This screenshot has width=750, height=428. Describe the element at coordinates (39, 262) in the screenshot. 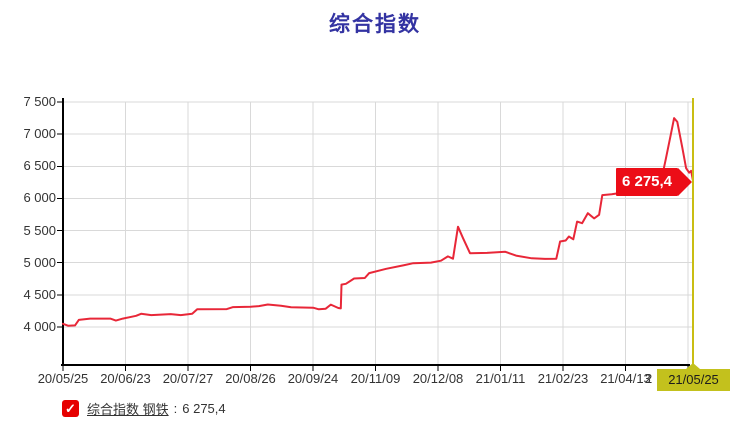

I see `y-axis-tick-label: 5 000` at that location.